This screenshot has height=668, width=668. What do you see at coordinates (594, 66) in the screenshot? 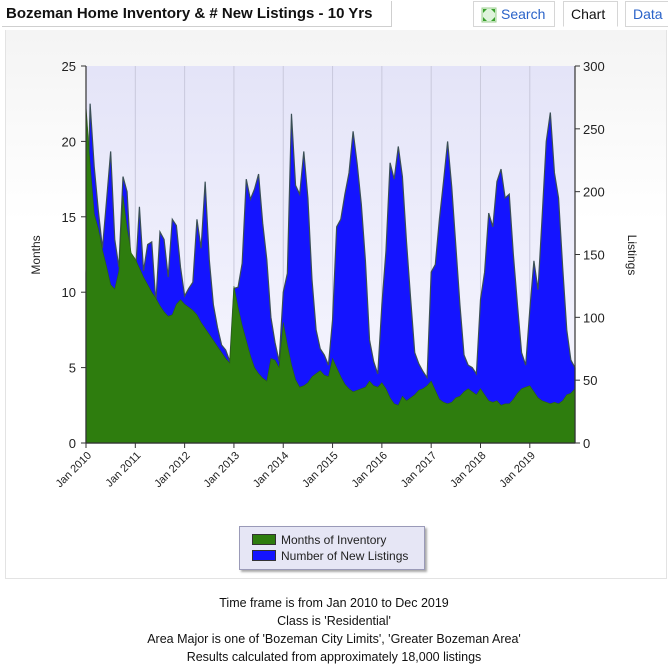
I see `y-tick-label-right: 300` at bounding box center [594, 66].